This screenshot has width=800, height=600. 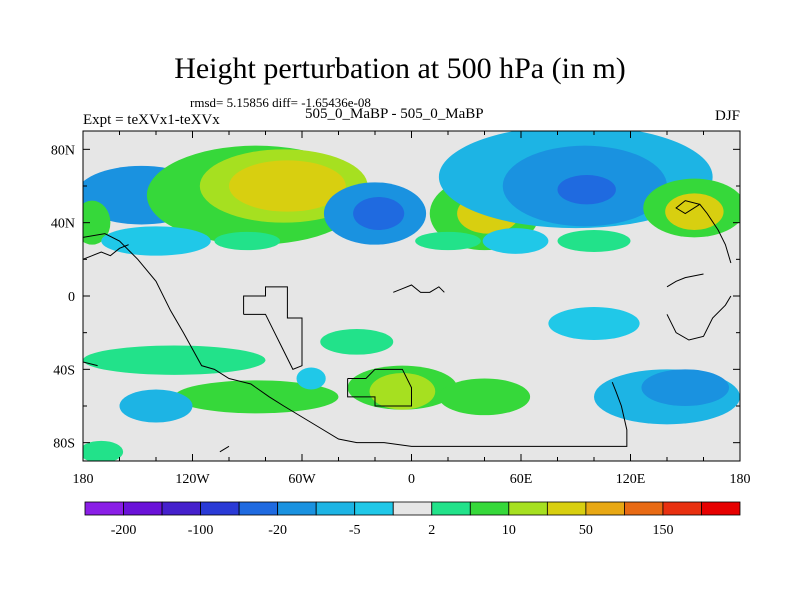 I want to click on x-tick-label: 60W, so click(x=302, y=479).